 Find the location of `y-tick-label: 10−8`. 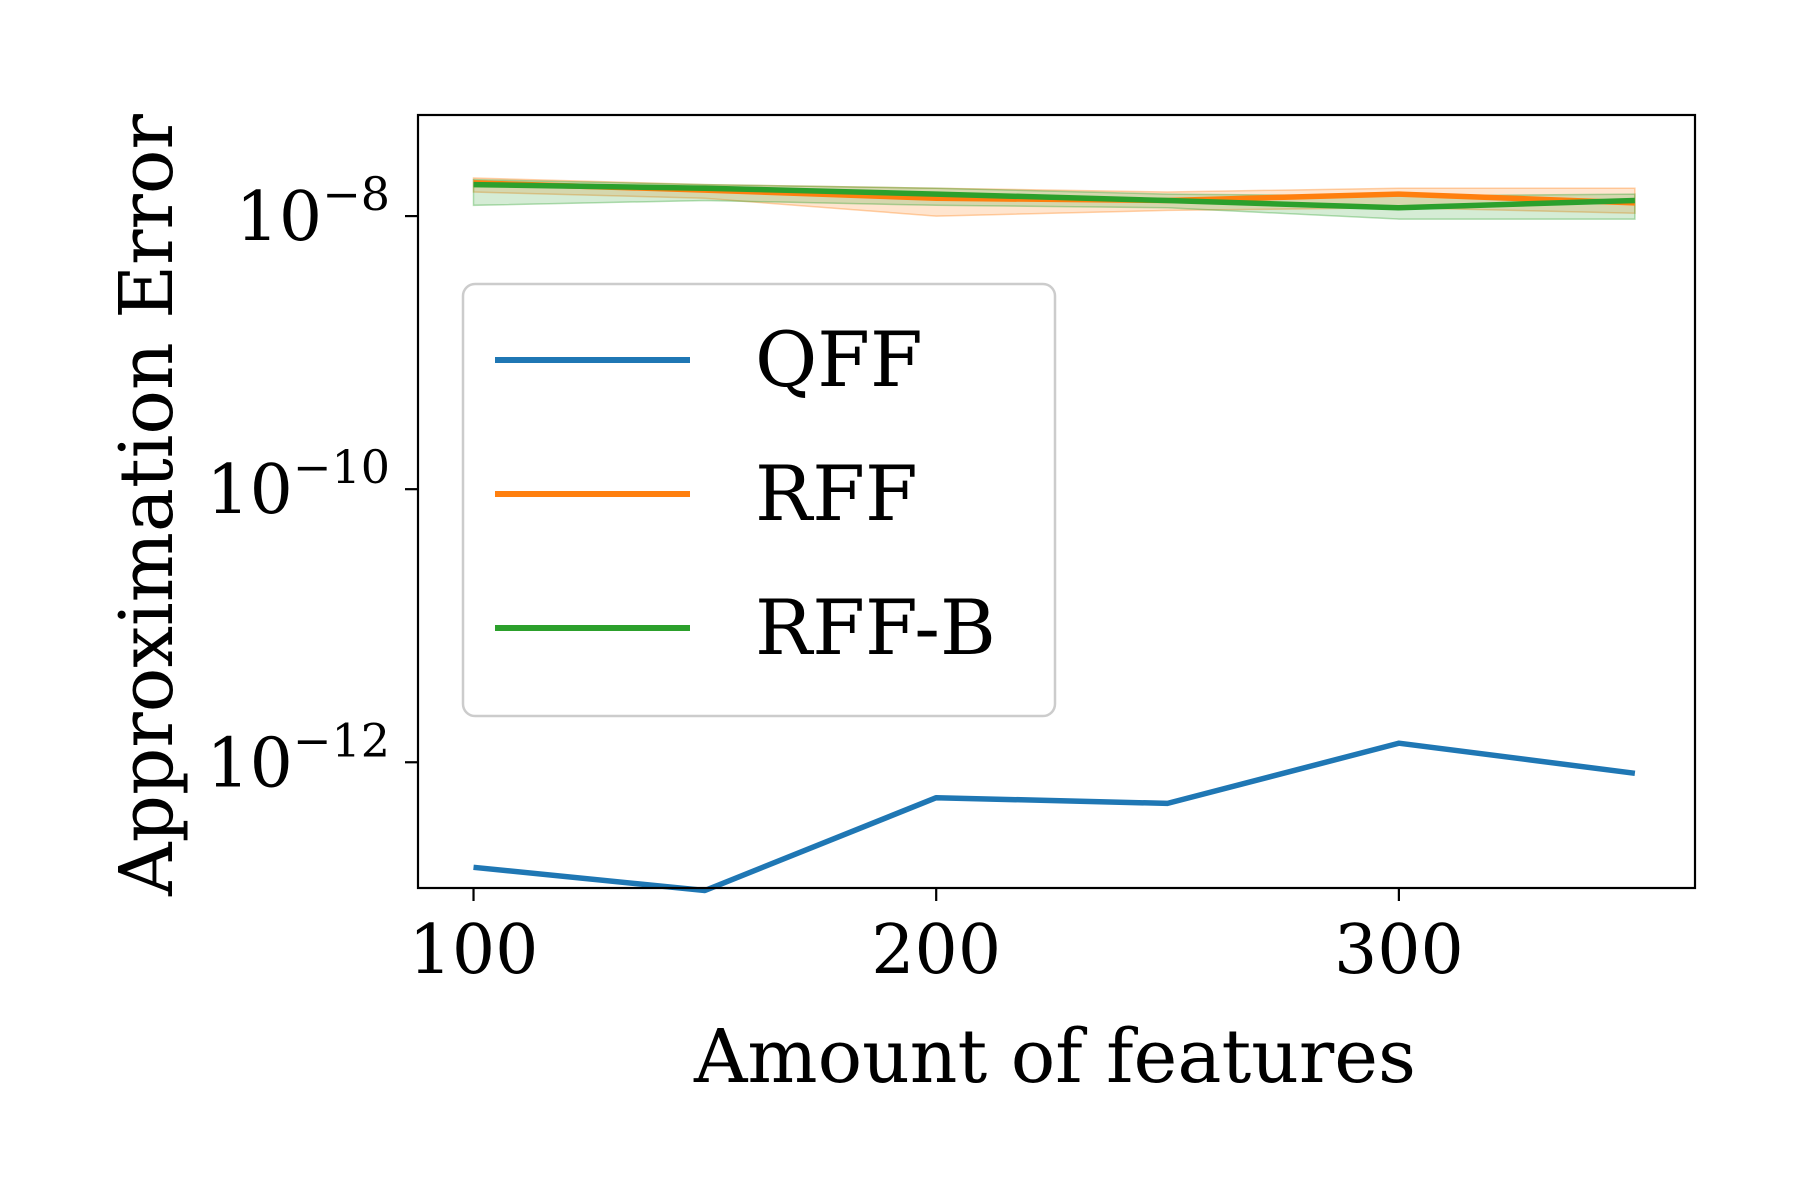

y-tick-label: 10−8 is located at coordinates (313, 212).